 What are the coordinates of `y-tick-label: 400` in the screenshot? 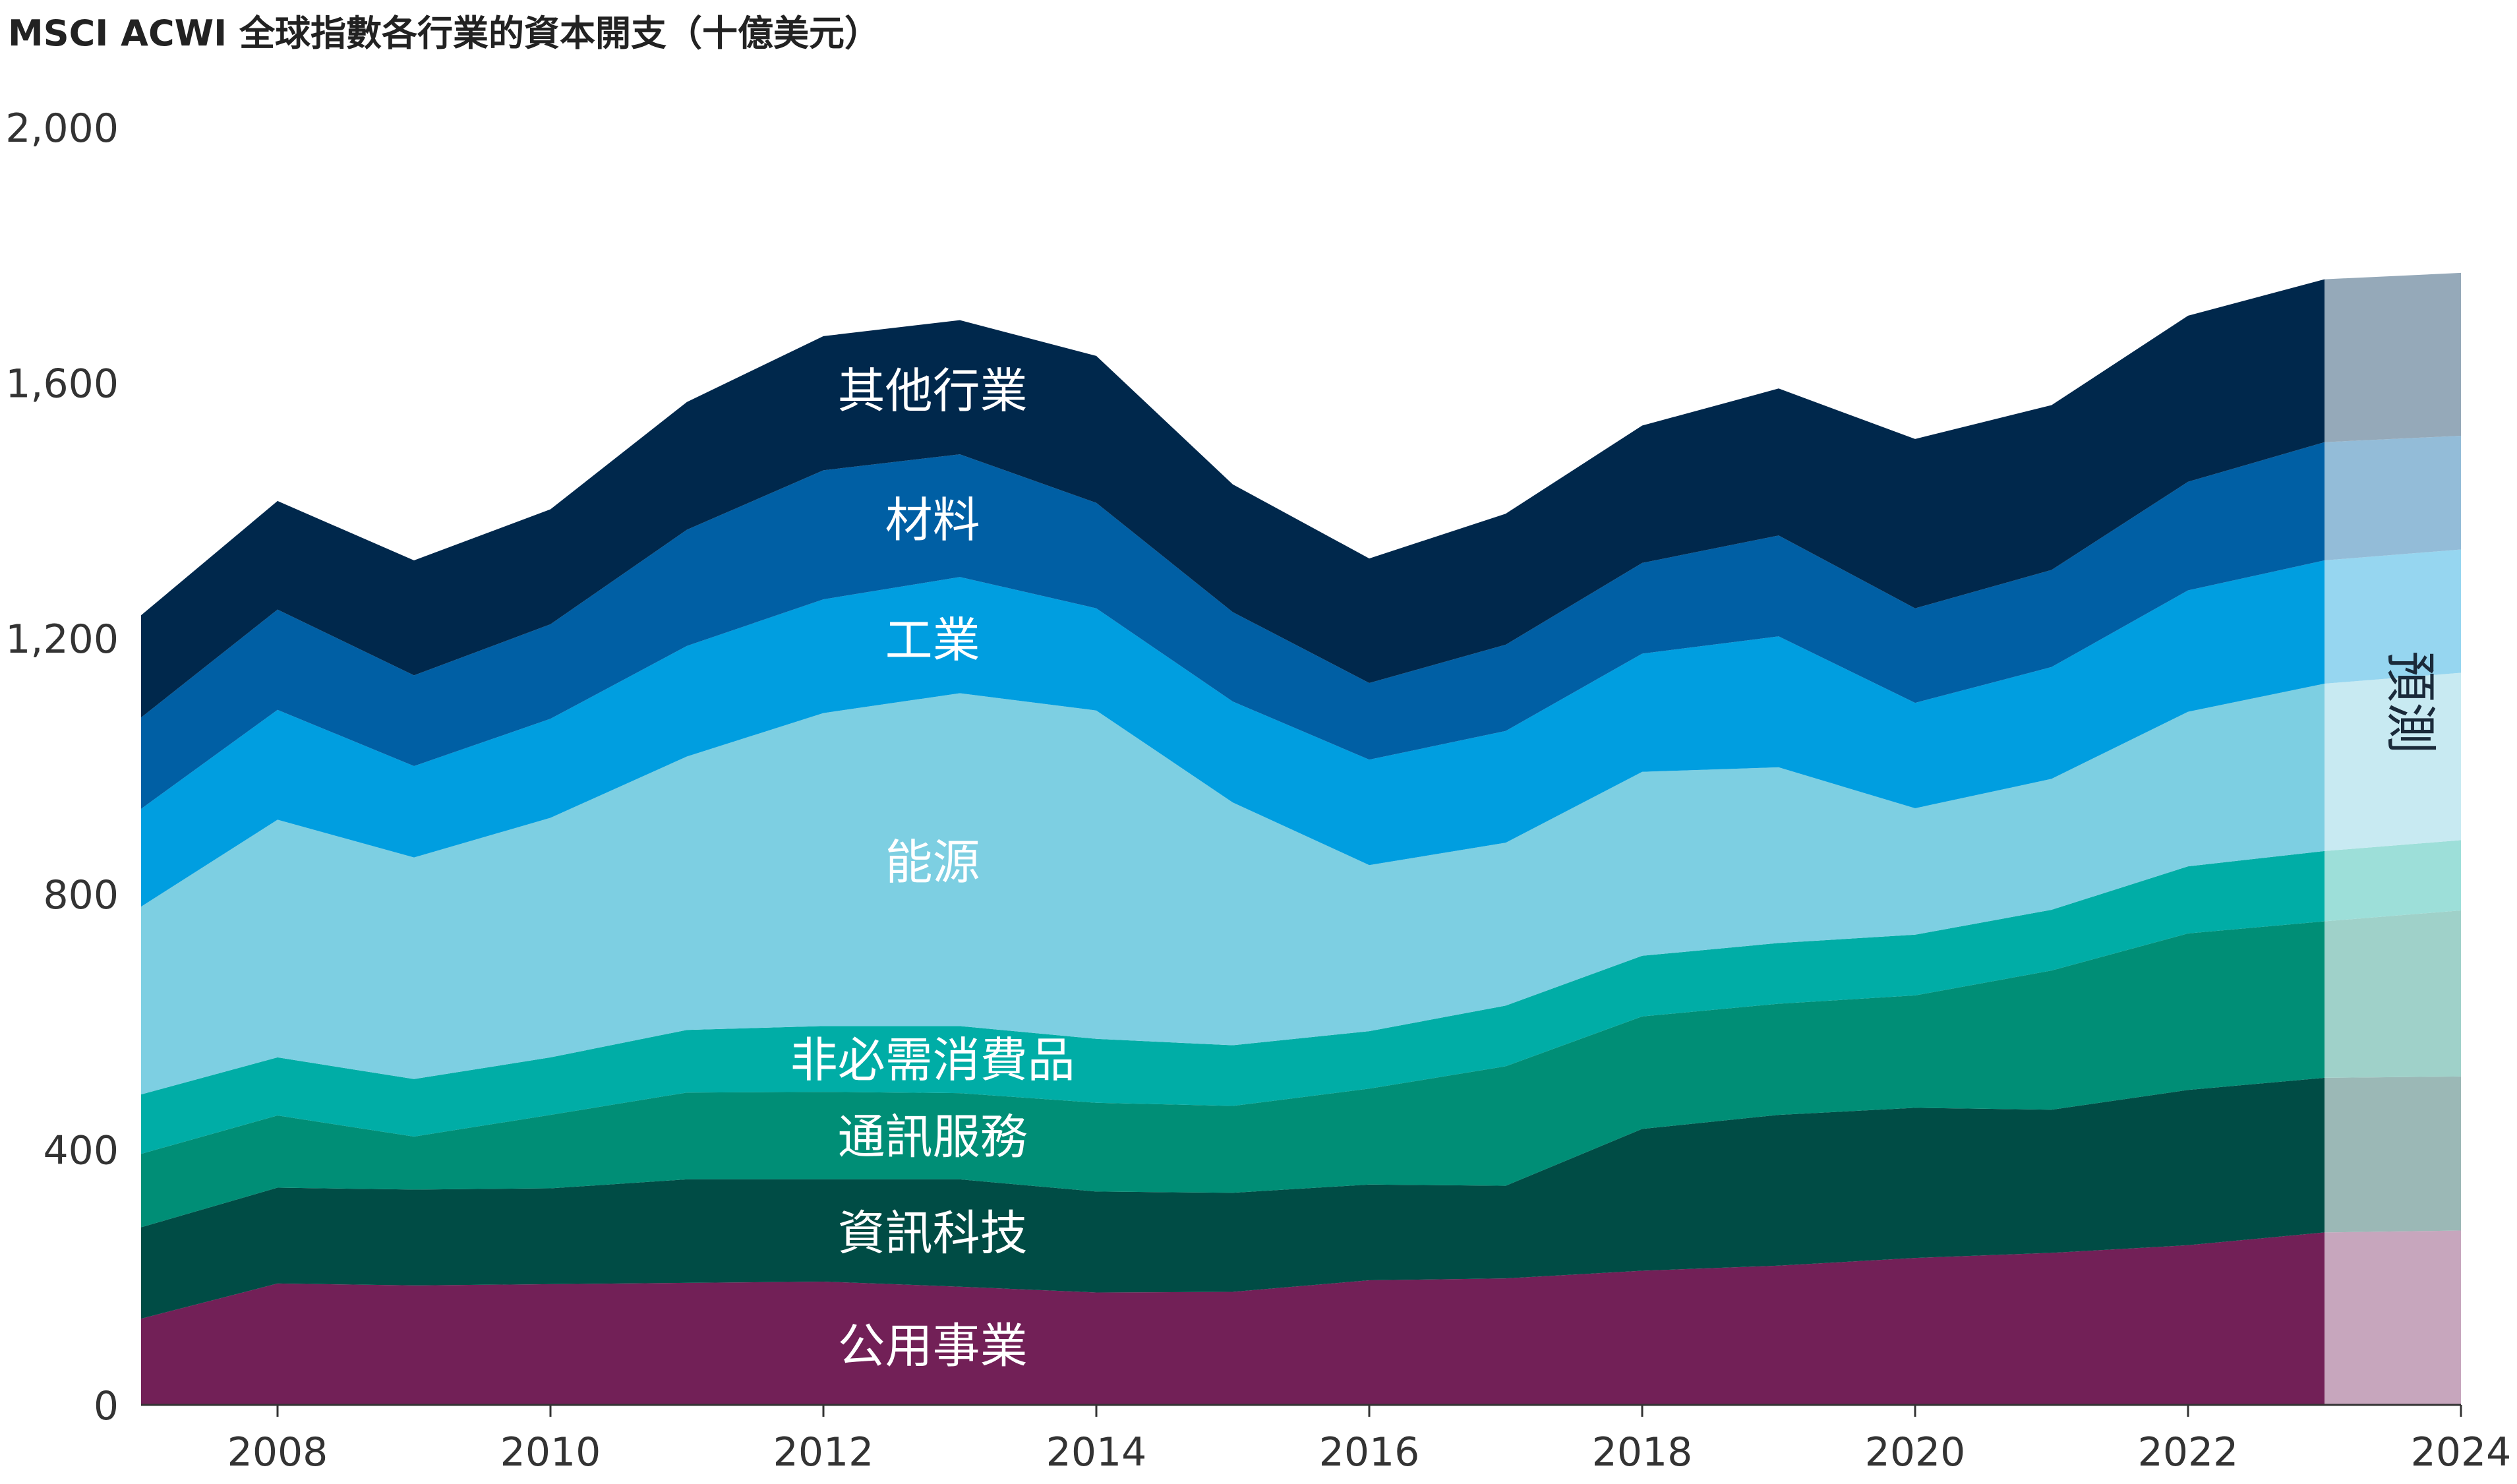 It's located at (81, 1150).